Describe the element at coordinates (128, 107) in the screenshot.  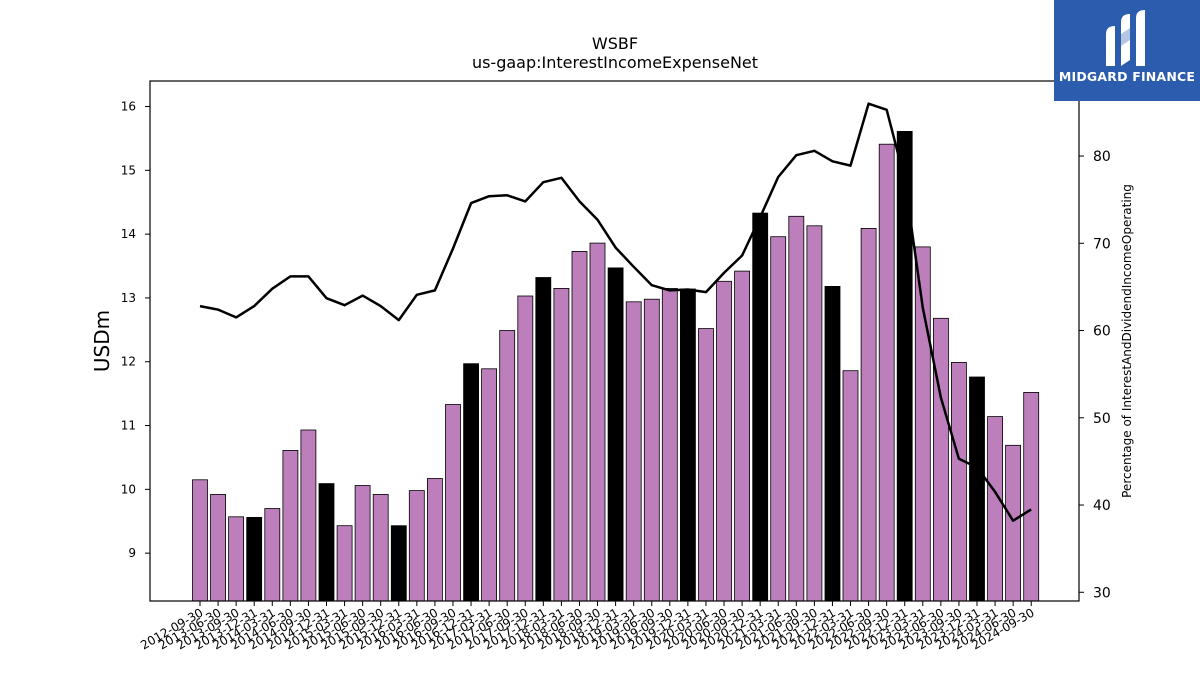
I see `y-tick-label-7: 16` at that location.